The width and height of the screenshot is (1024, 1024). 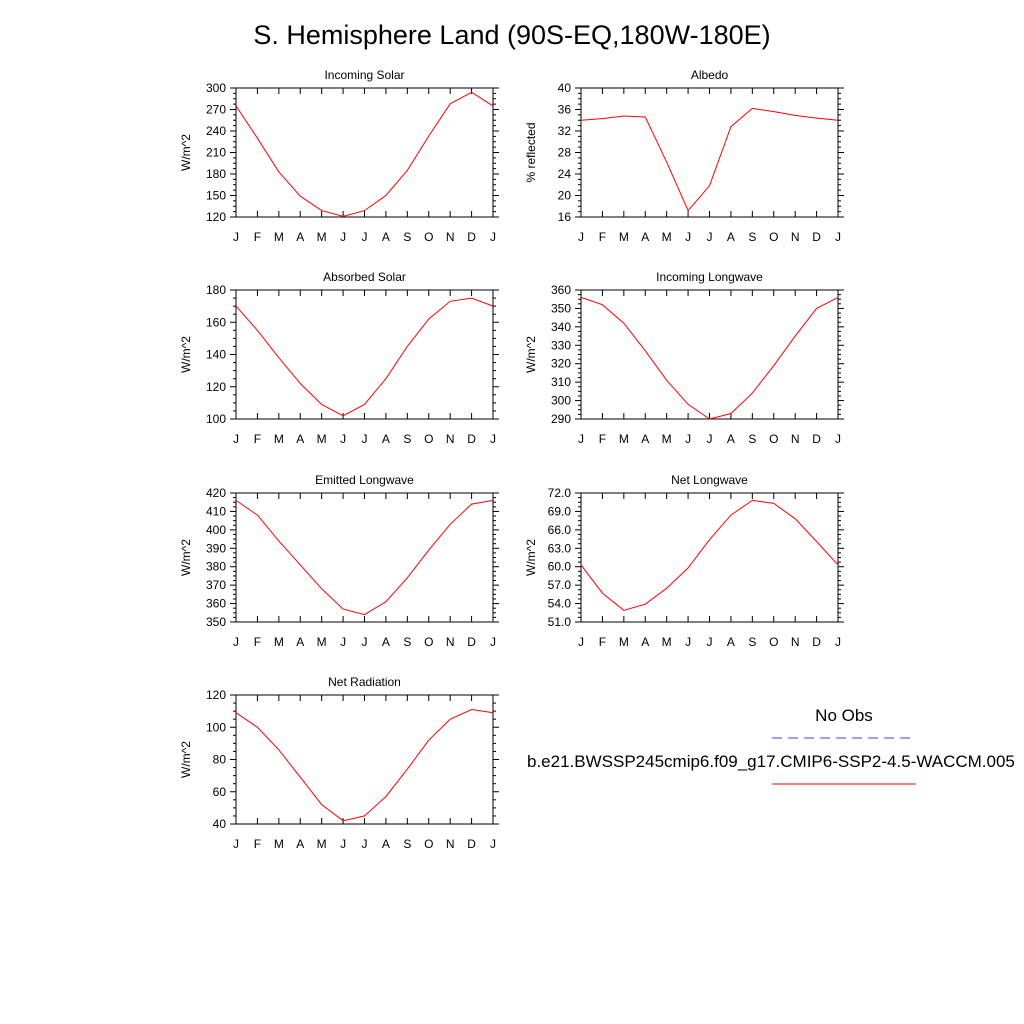 What do you see at coordinates (216, 110) in the screenshot?
I see `y-tick-label: 270` at bounding box center [216, 110].